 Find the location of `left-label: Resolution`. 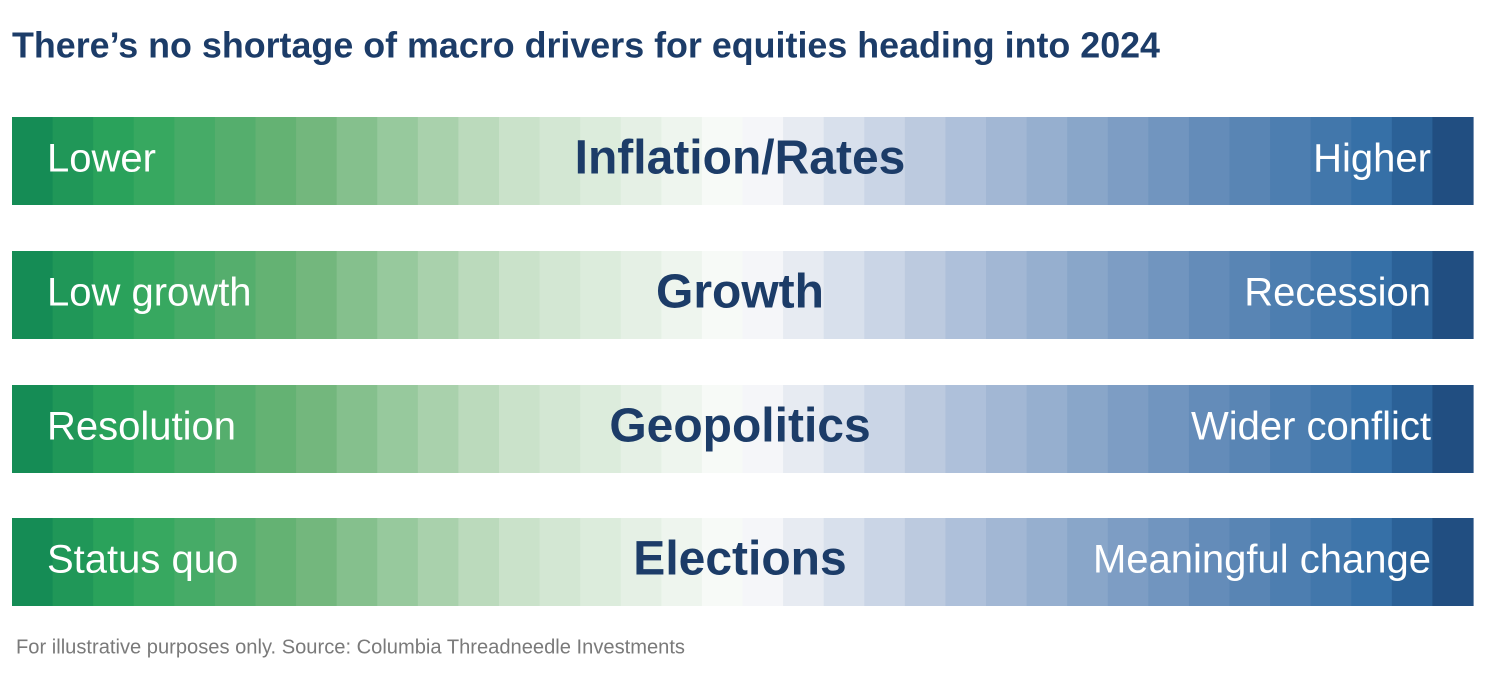

left-label: Resolution is located at coordinates (141, 427).